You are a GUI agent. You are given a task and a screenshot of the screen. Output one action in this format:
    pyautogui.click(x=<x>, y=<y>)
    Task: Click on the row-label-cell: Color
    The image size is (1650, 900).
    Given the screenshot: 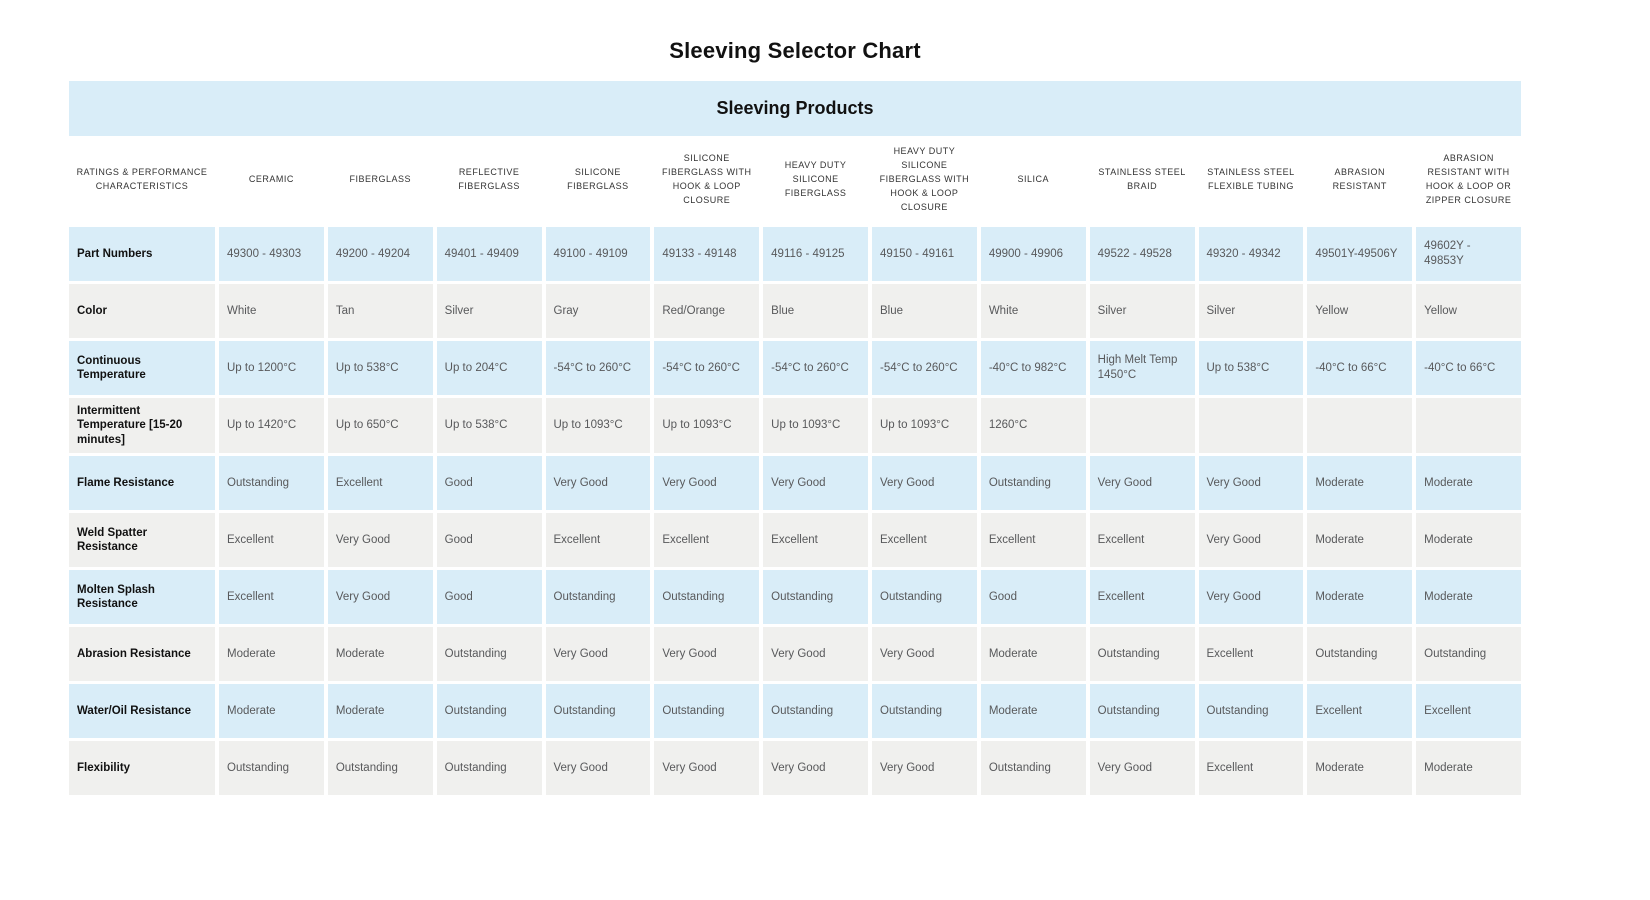 What is the action you would take?
    pyautogui.click(x=142, y=311)
    